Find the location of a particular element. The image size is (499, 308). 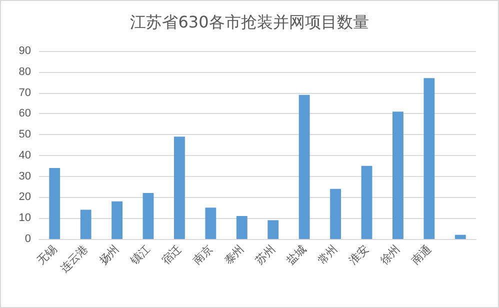

x-tick-label: 南通 is located at coordinates (421, 255).